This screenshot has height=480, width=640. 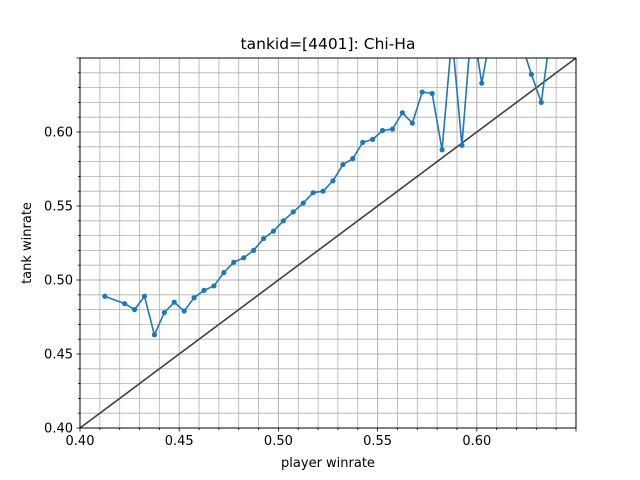 I want to click on y-tick-label: 0.40, so click(x=58, y=429).